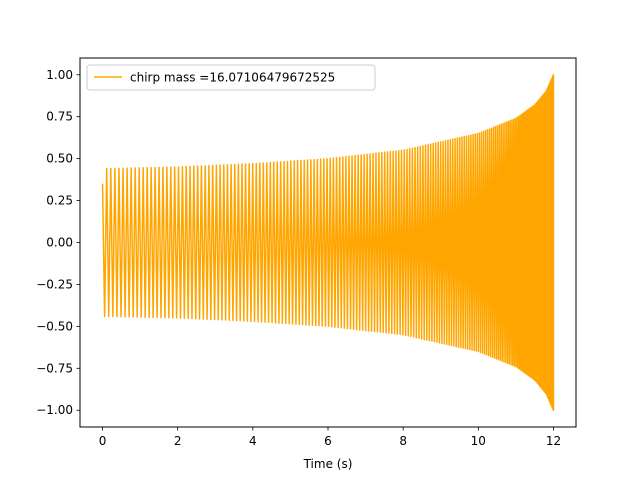 This screenshot has width=640, height=480. What do you see at coordinates (178, 441) in the screenshot?
I see `x-tick-label: 2` at bounding box center [178, 441].